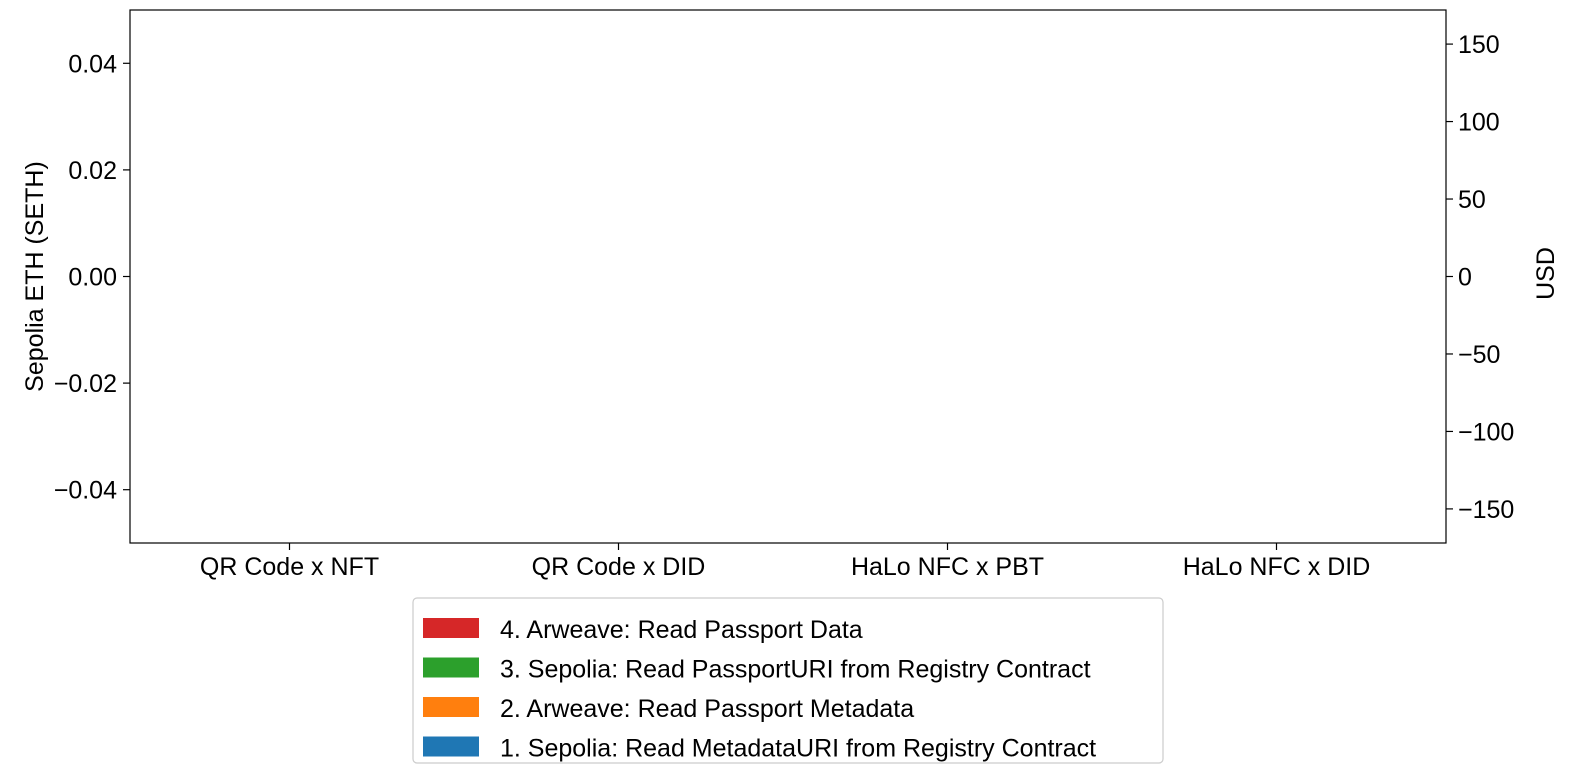 The width and height of the screenshot is (1590, 784). What do you see at coordinates (85, 384) in the screenshot?
I see `y-tick-label: −0.02` at bounding box center [85, 384].